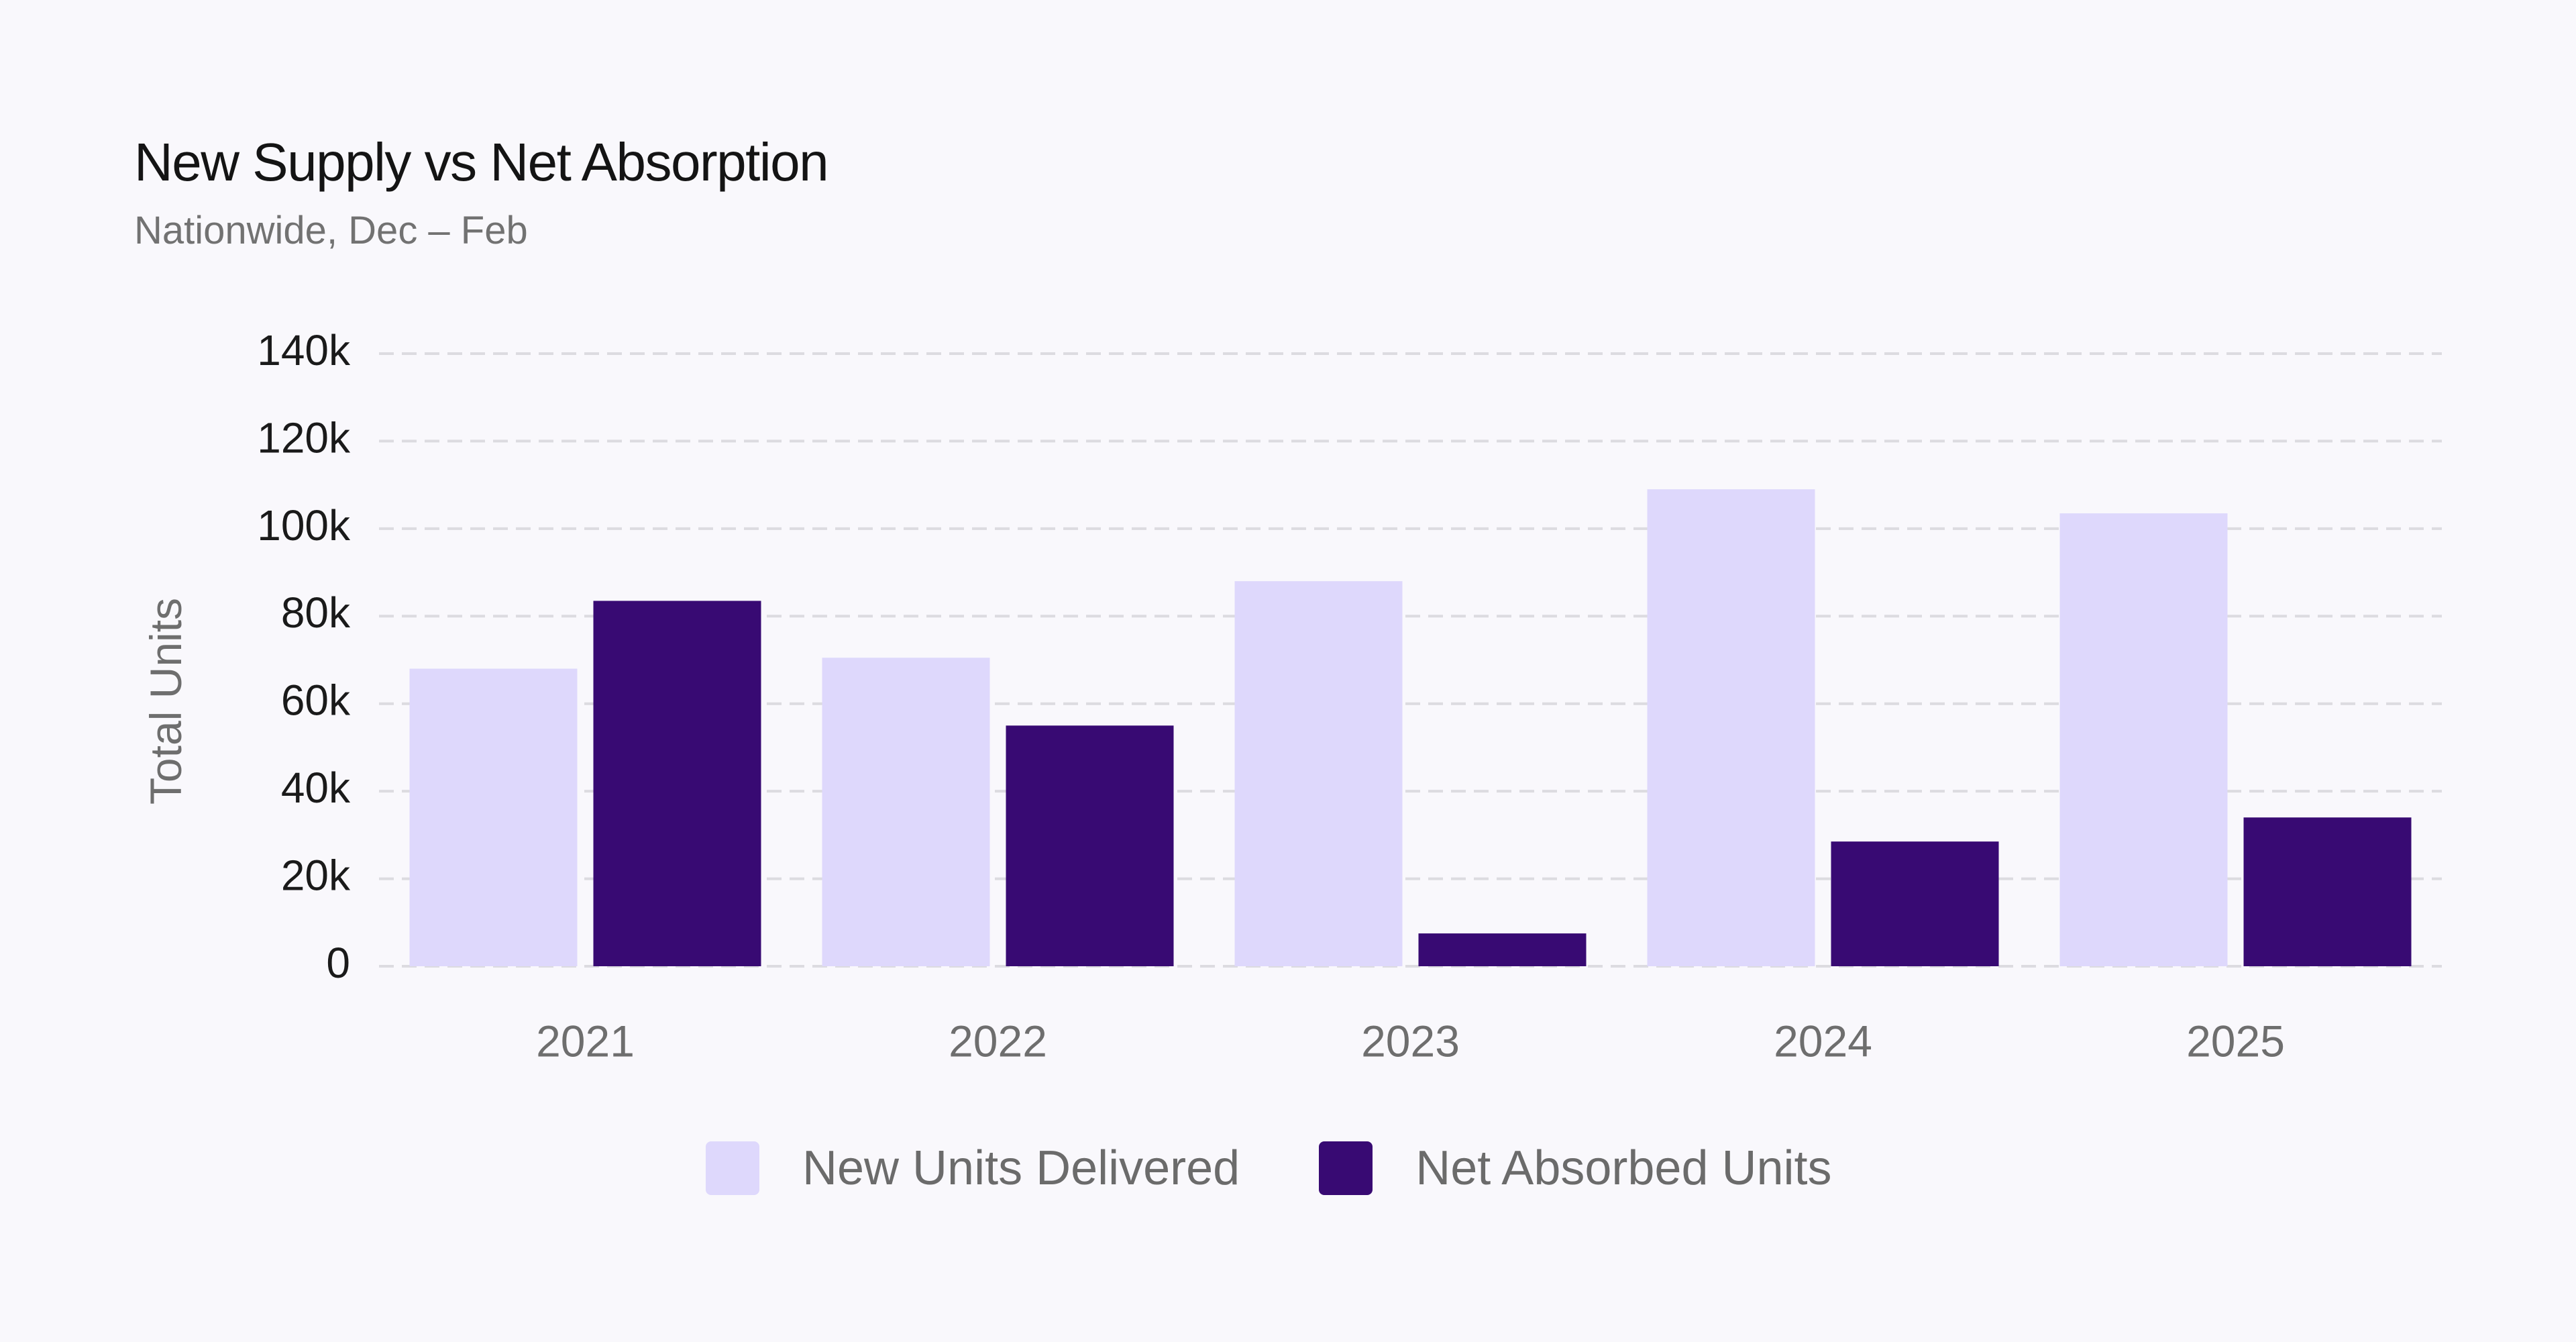  What do you see at coordinates (1823, 1041) in the screenshot?
I see `x-tick-label: 2024` at bounding box center [1823, 1041].